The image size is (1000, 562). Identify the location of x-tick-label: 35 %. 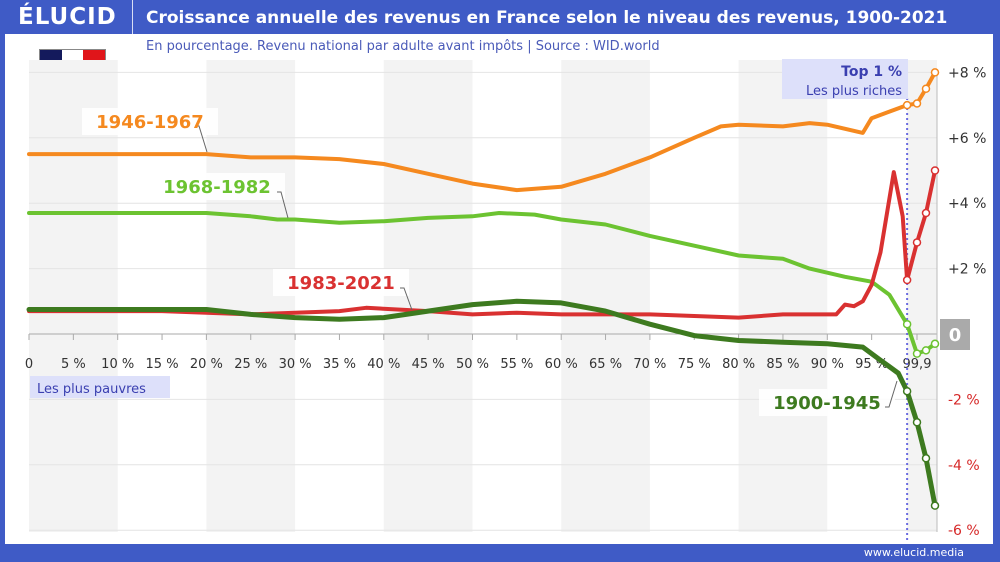
(339, 364).